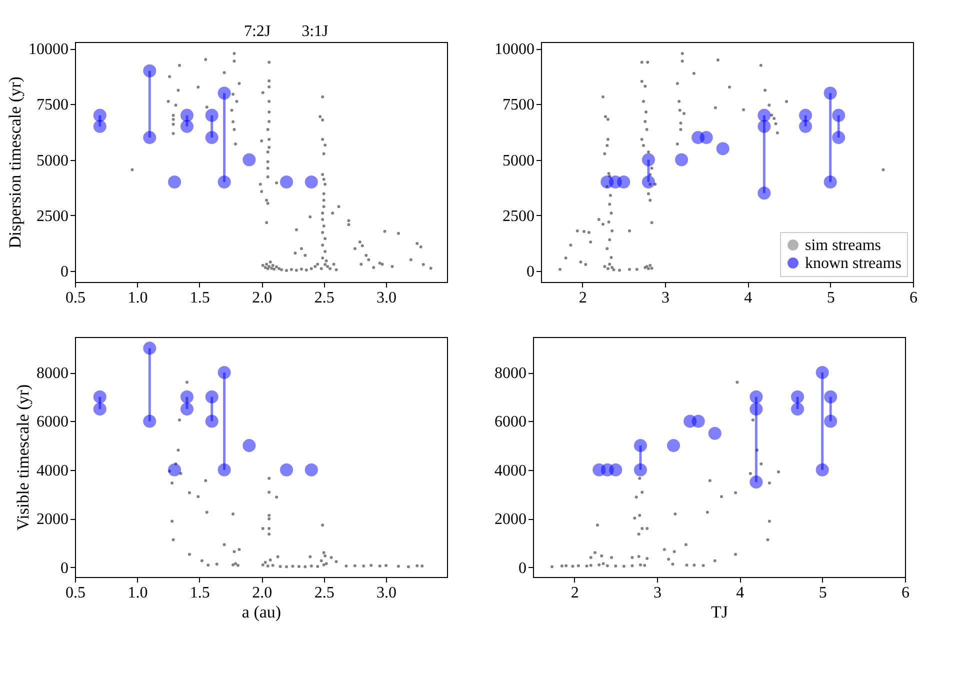 This screenshot has width=975, height=675. Describe the element at coordinates (15, 162) in the screenshot. I see `y-axis-title: Dispersion timescale (yr)` at that location.